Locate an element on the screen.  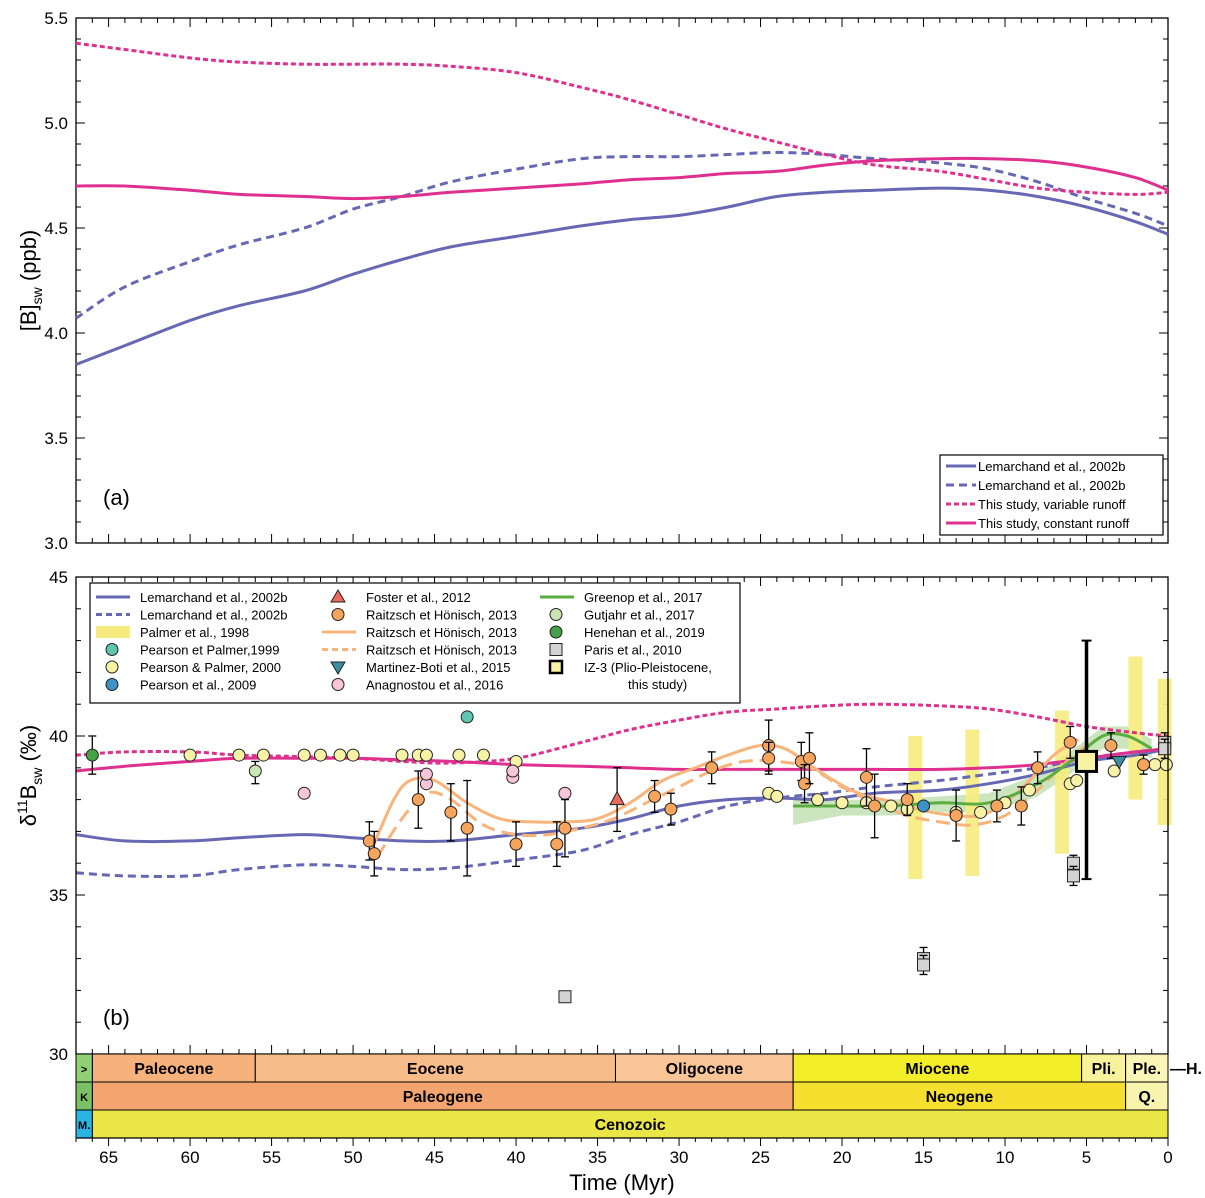
panel-label-b: (b) is located at coordinates (116, 1017).